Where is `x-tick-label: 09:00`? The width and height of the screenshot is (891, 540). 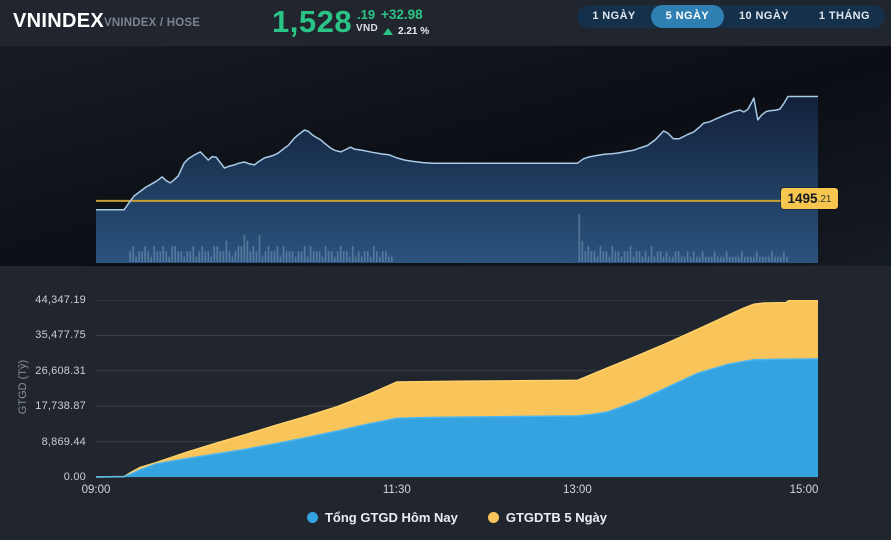 x-tick-label: 09:00 is located at coordinates (96, 490).